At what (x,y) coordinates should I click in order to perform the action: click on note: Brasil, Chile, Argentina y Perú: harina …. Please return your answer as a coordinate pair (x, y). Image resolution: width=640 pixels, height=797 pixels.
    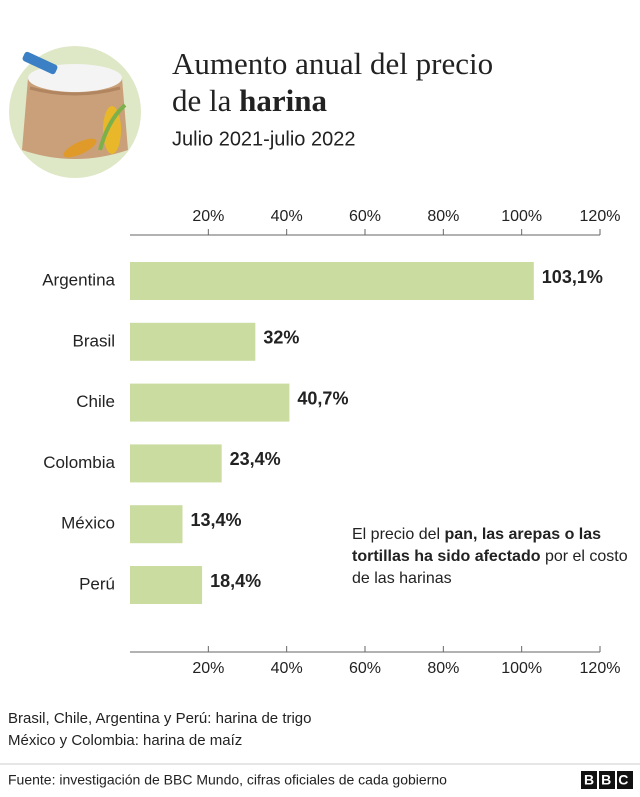
    Looking at the image, I should click on (160, 718).